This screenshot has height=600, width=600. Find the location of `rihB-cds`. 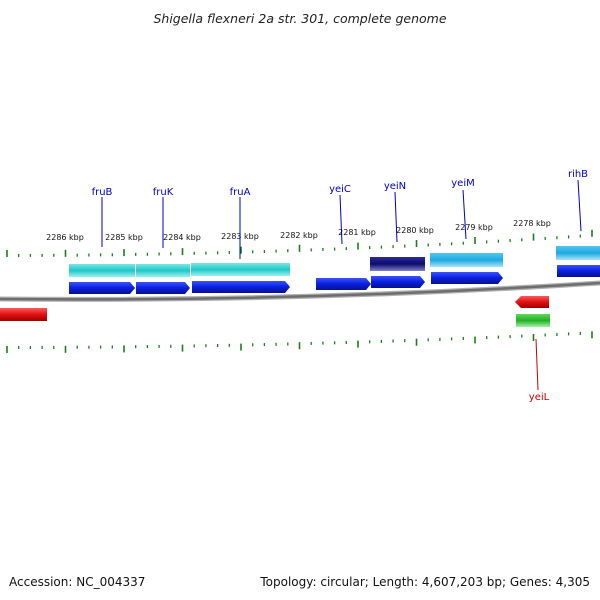

rihB-cds is located at coordinates (578, 271).